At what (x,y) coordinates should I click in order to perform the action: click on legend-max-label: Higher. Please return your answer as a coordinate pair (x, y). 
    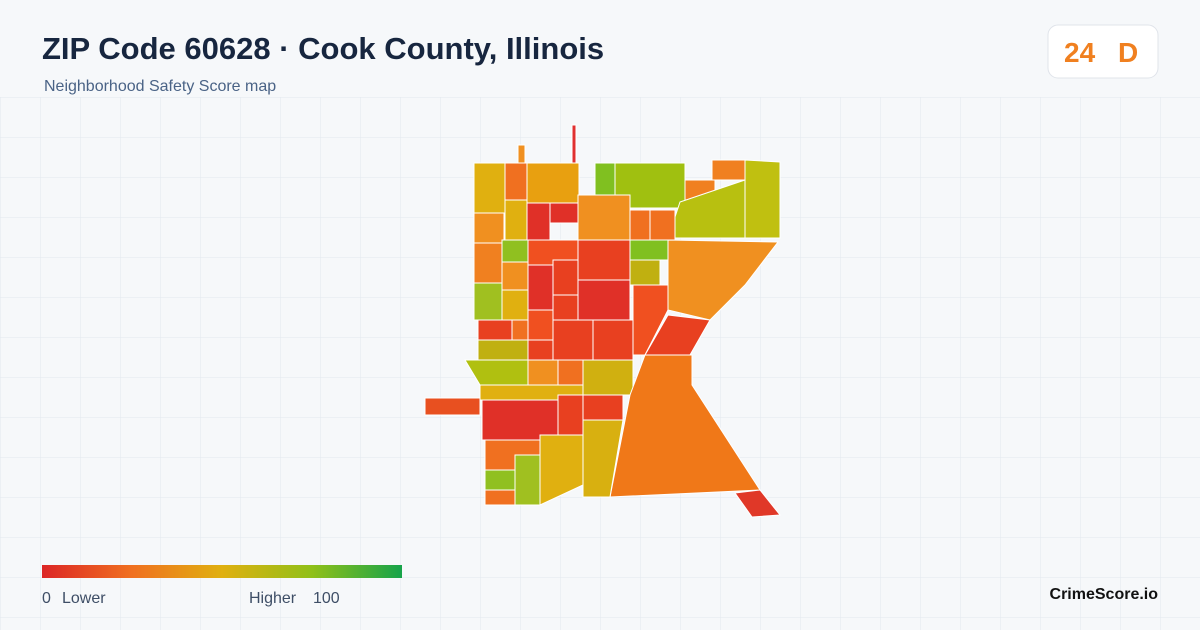
    Looking at the image, I should click on (273, 598).